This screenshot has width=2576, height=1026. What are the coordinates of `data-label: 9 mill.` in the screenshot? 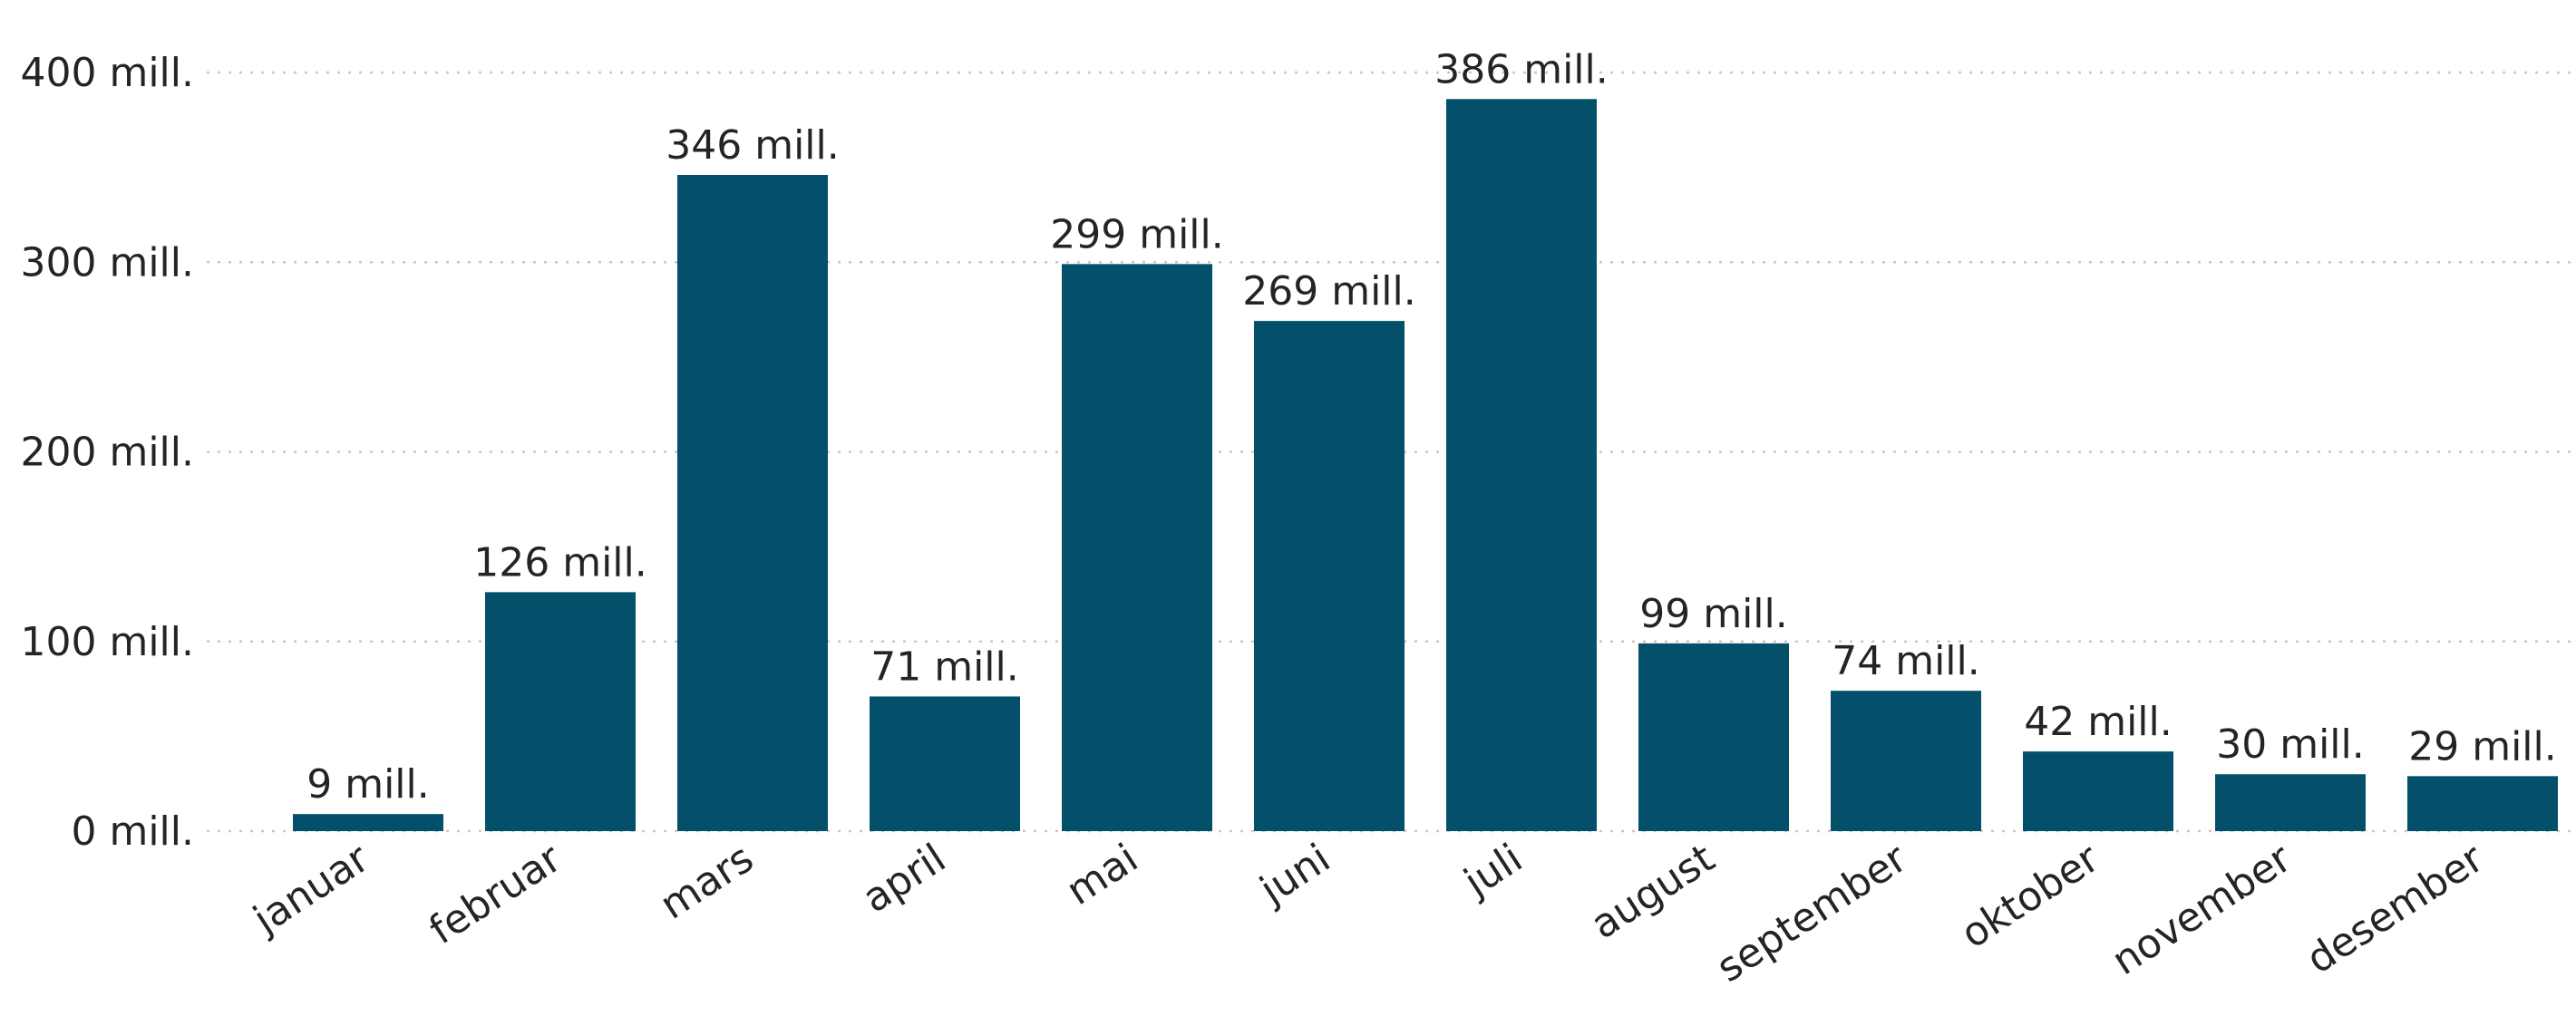 It's located at (368, 785).